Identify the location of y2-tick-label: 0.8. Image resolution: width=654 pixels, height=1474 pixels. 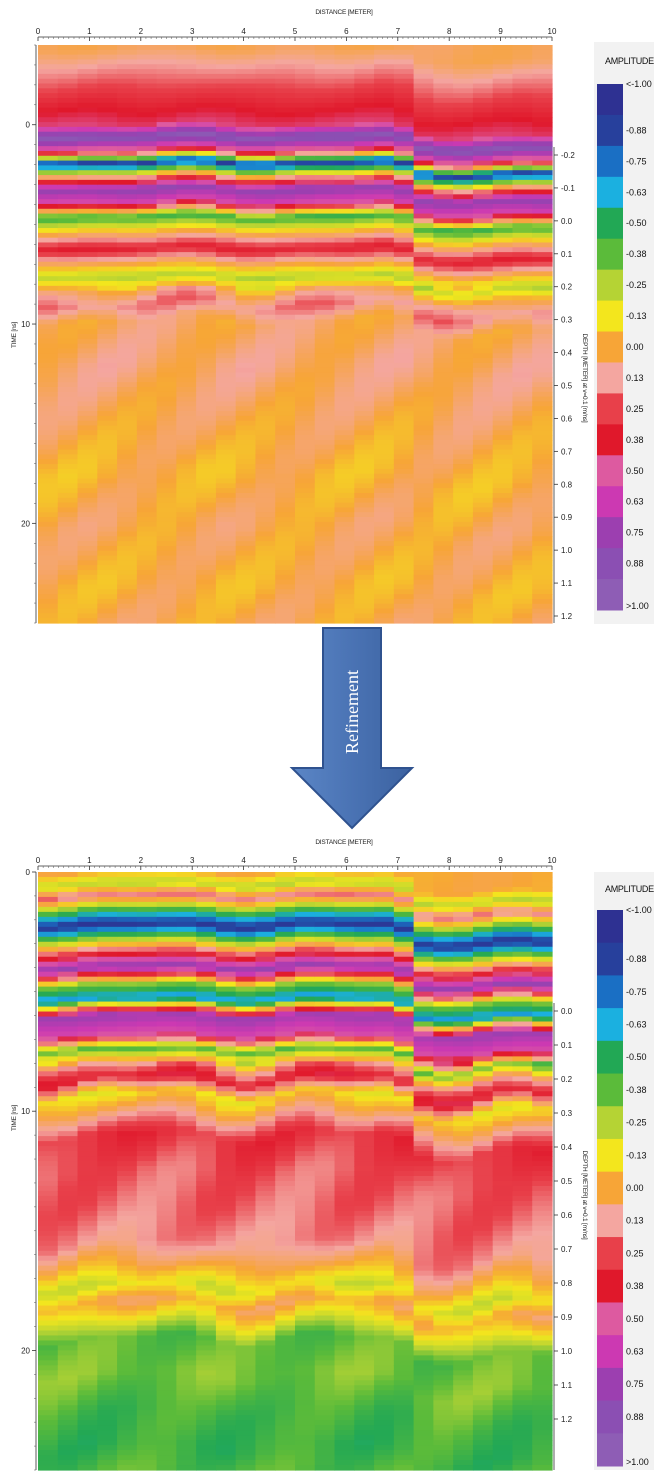
(567, 484).